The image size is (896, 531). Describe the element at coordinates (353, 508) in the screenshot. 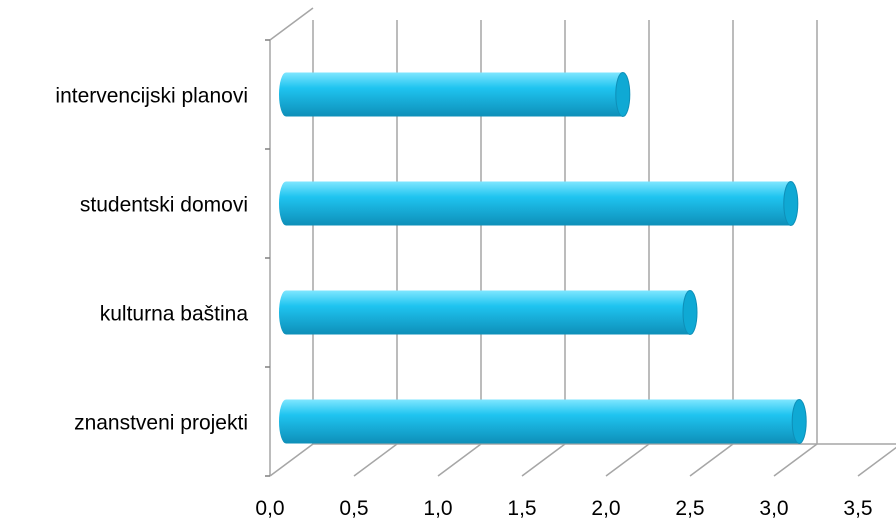

I see `x-tick-label: 0,5` at that location.